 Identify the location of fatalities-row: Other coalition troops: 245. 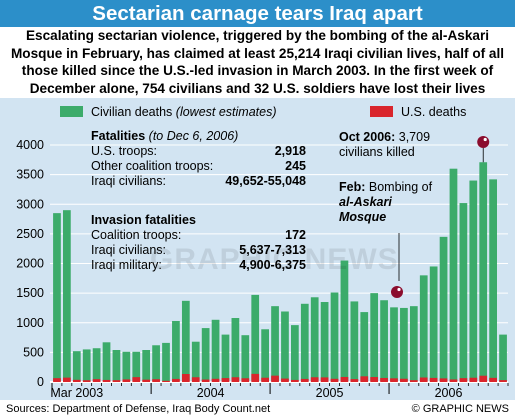
(198, 166).